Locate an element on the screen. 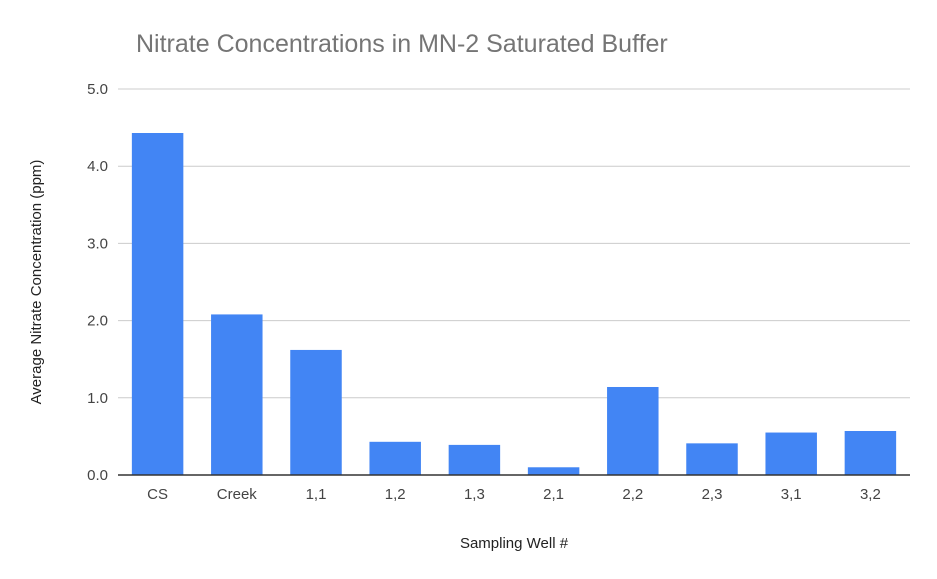 This screenshot has width=937, height=579. y-tick-label: 4.0 is located at coordinates (97, 166).